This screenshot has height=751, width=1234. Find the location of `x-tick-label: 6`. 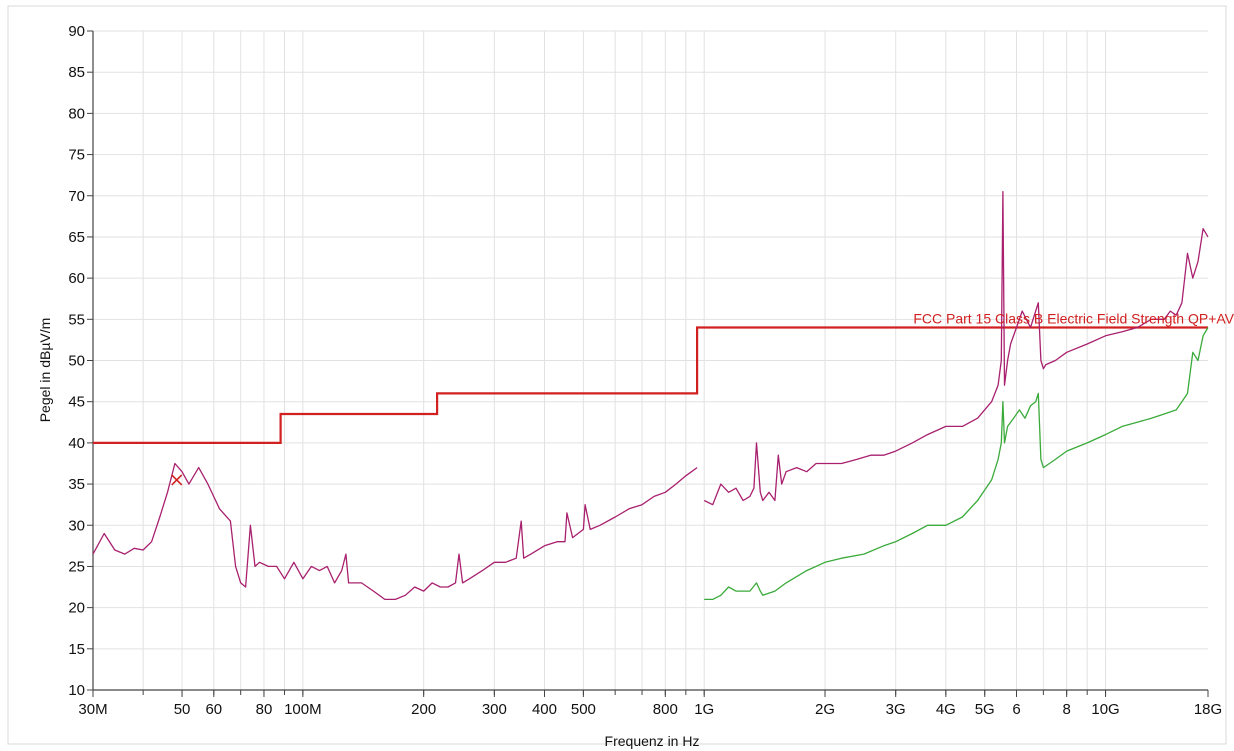

x-tick-label: 6 is located at coordinates (1016, 709).